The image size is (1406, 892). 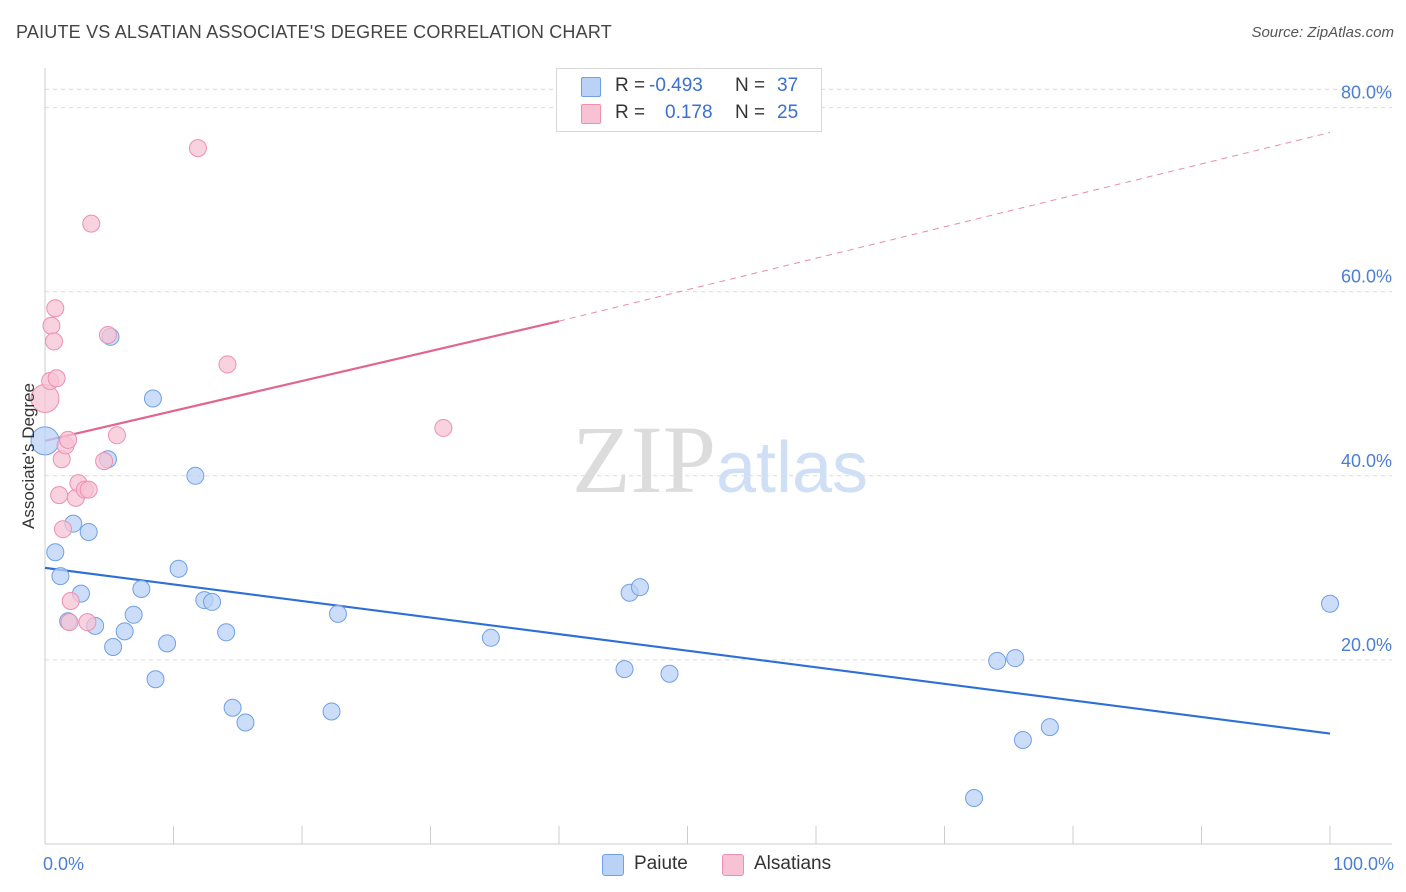 What do you see at coordinates (1366, 645) in the screenshot?
I see `y-tick-label: 20.0%` at bounding box center [1366, 645].